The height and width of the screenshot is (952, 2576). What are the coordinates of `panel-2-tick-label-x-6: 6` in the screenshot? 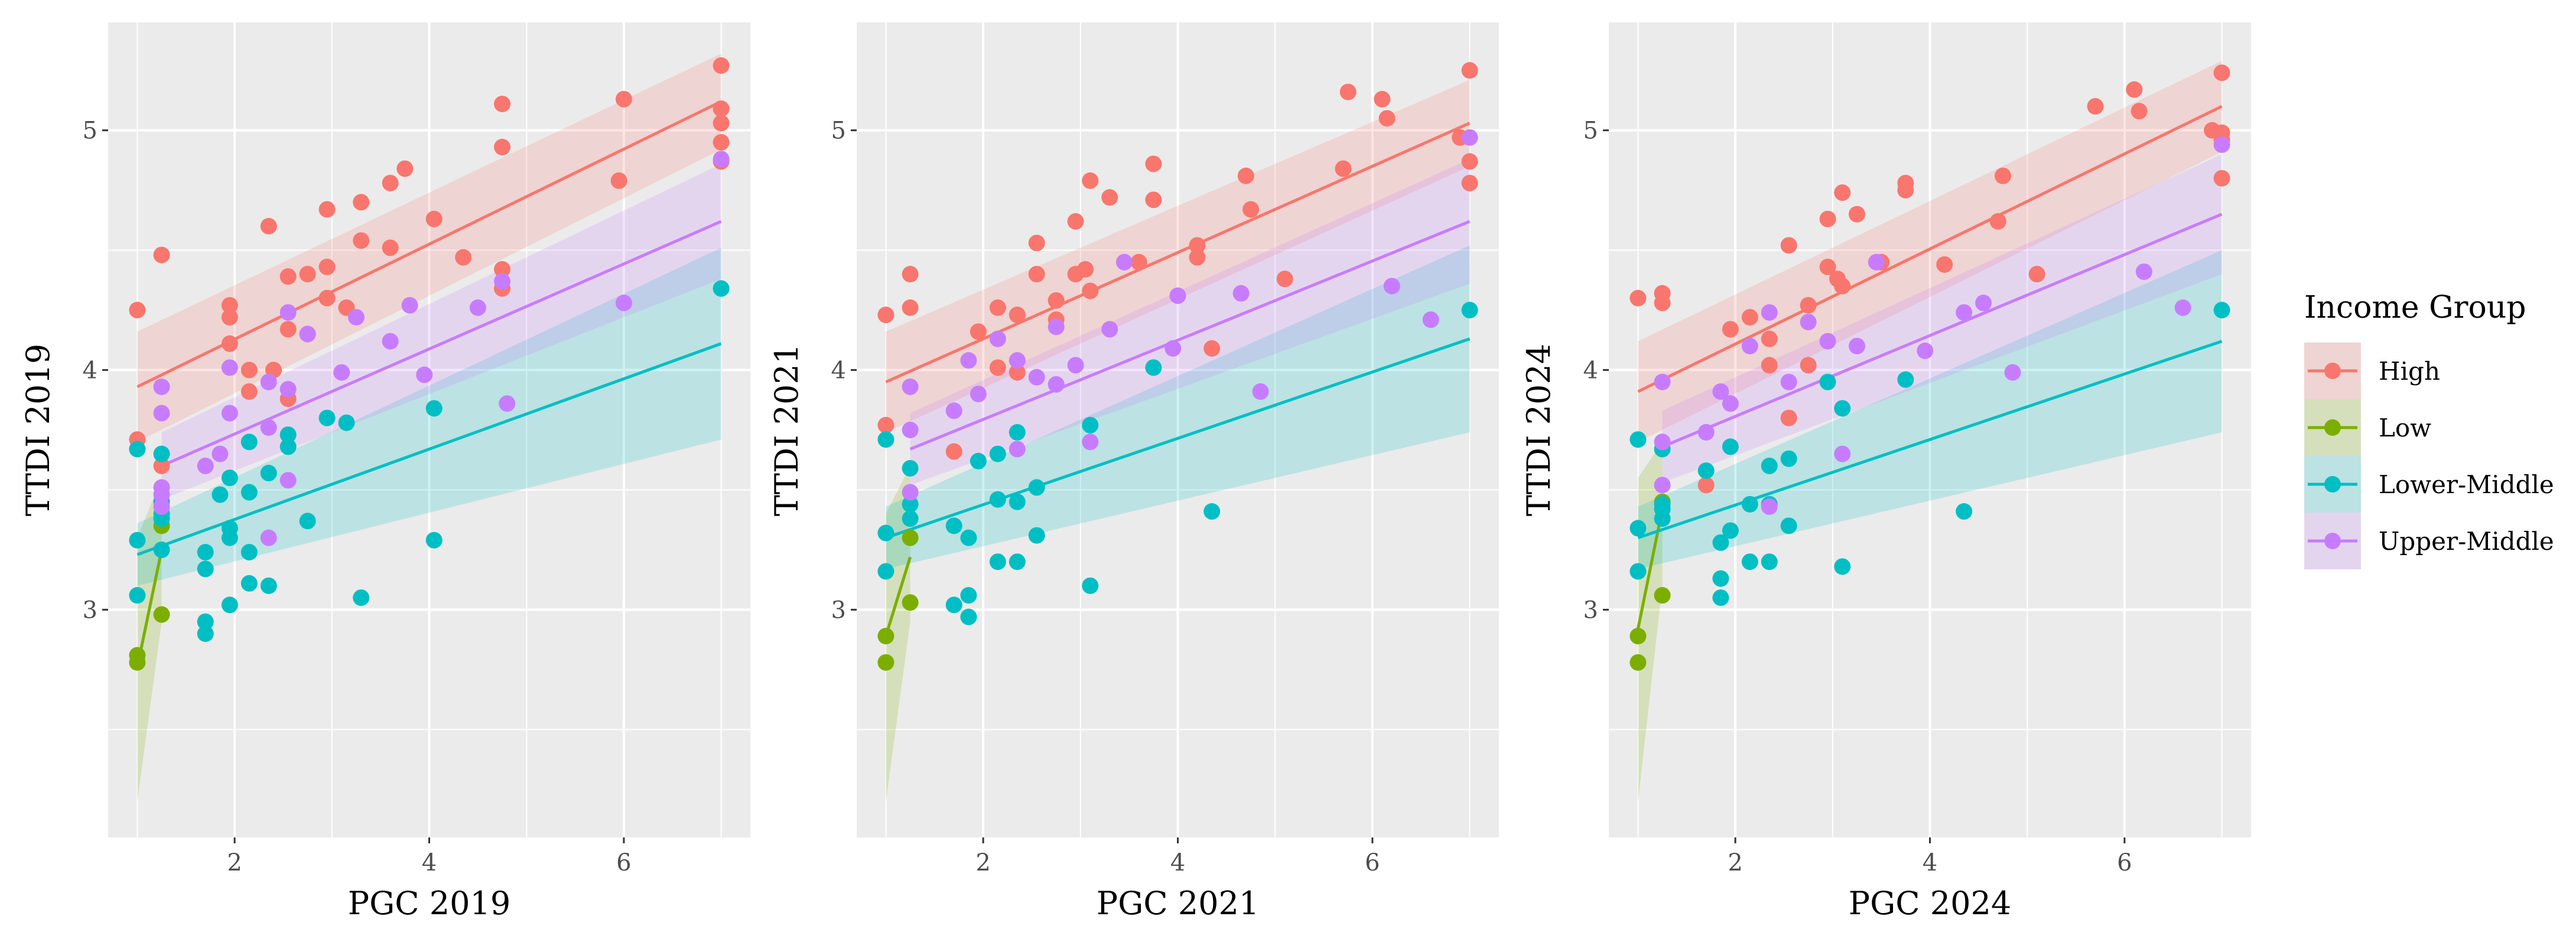 It's located at (1372, 862).